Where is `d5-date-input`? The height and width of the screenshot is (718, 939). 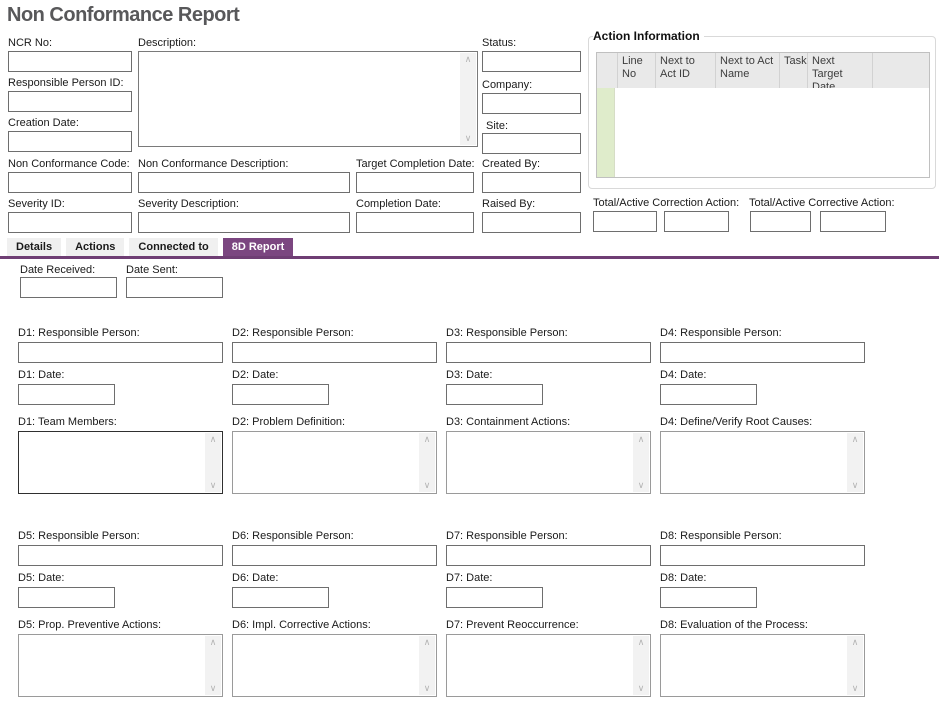 d5-date-input is located at coordinates (66, 597).